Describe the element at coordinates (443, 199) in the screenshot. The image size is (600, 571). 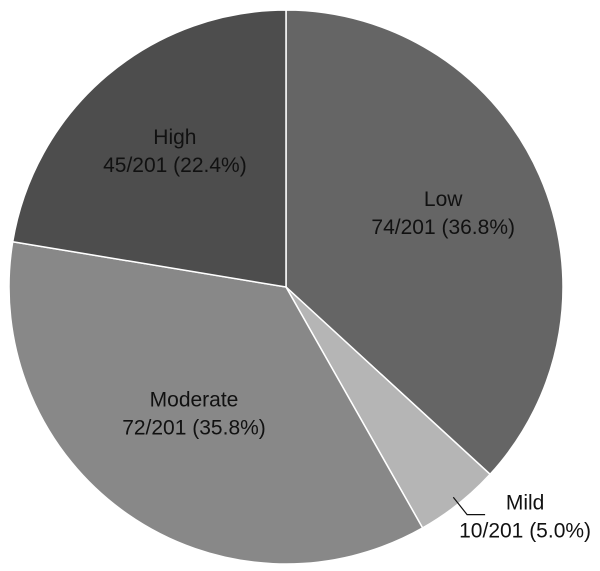
I see `pie-label-name-low: Low` at that location.